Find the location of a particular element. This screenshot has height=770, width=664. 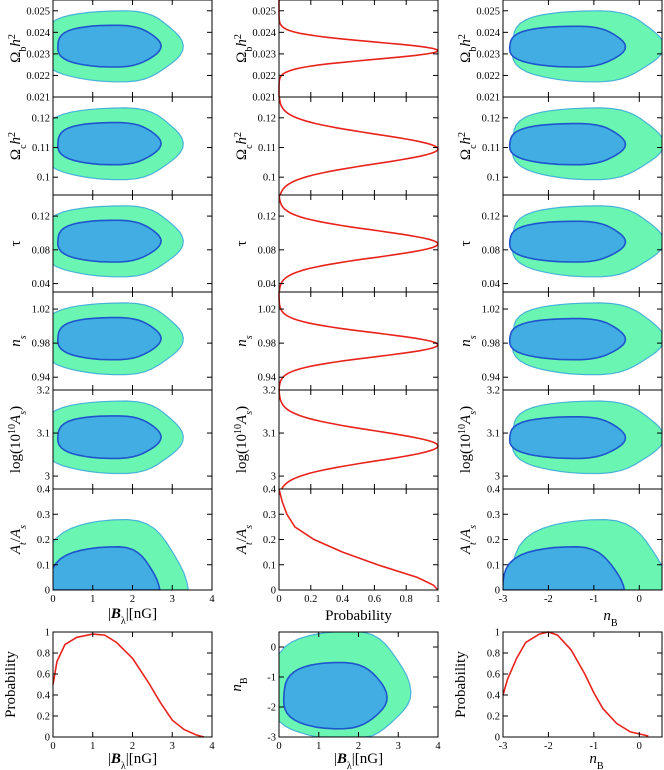

y-m-omb-ticklabel: 0.025 is located at coordinates (264, 11).